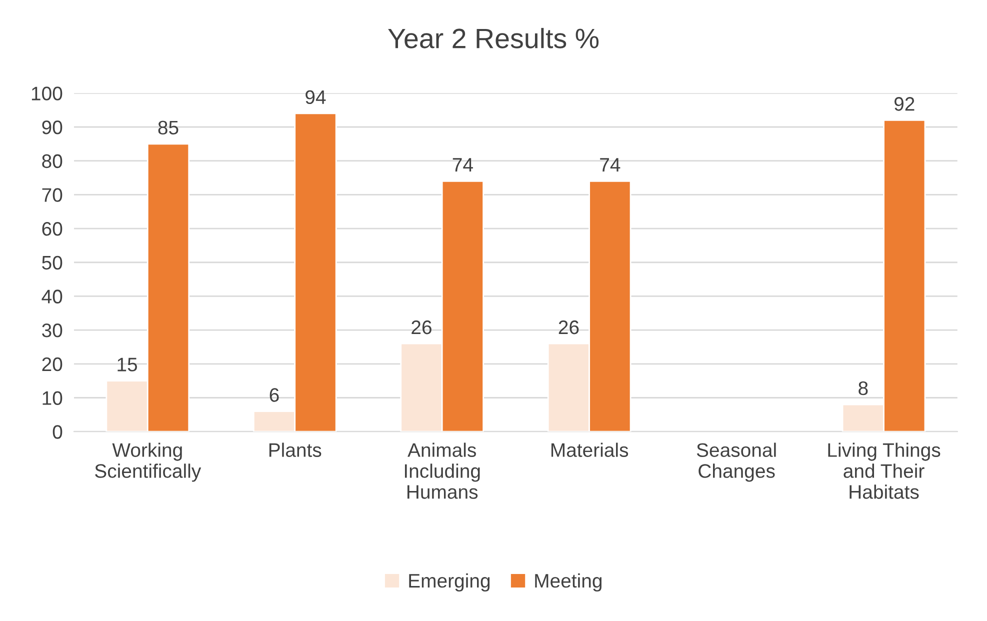 Image resolution: width=987 pixels, height=621 pixels. What do you see at coordinates (52, 229) in the screenshot?
I see `y-tick-label: 60` at bounding box center [52, 229].